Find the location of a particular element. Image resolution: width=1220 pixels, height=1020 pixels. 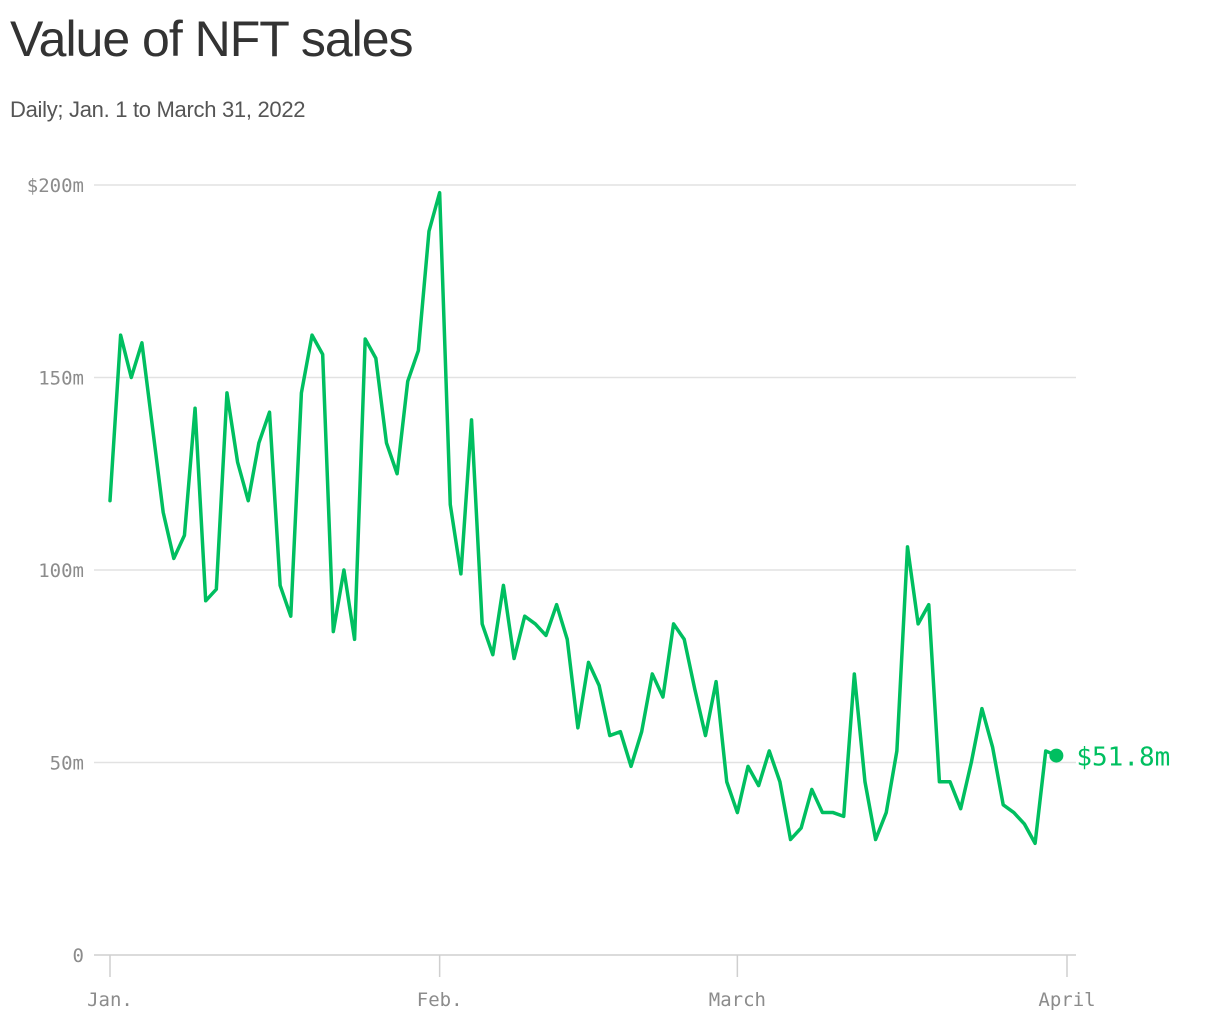

end-point-marker is located at coordinates (1056, 755).